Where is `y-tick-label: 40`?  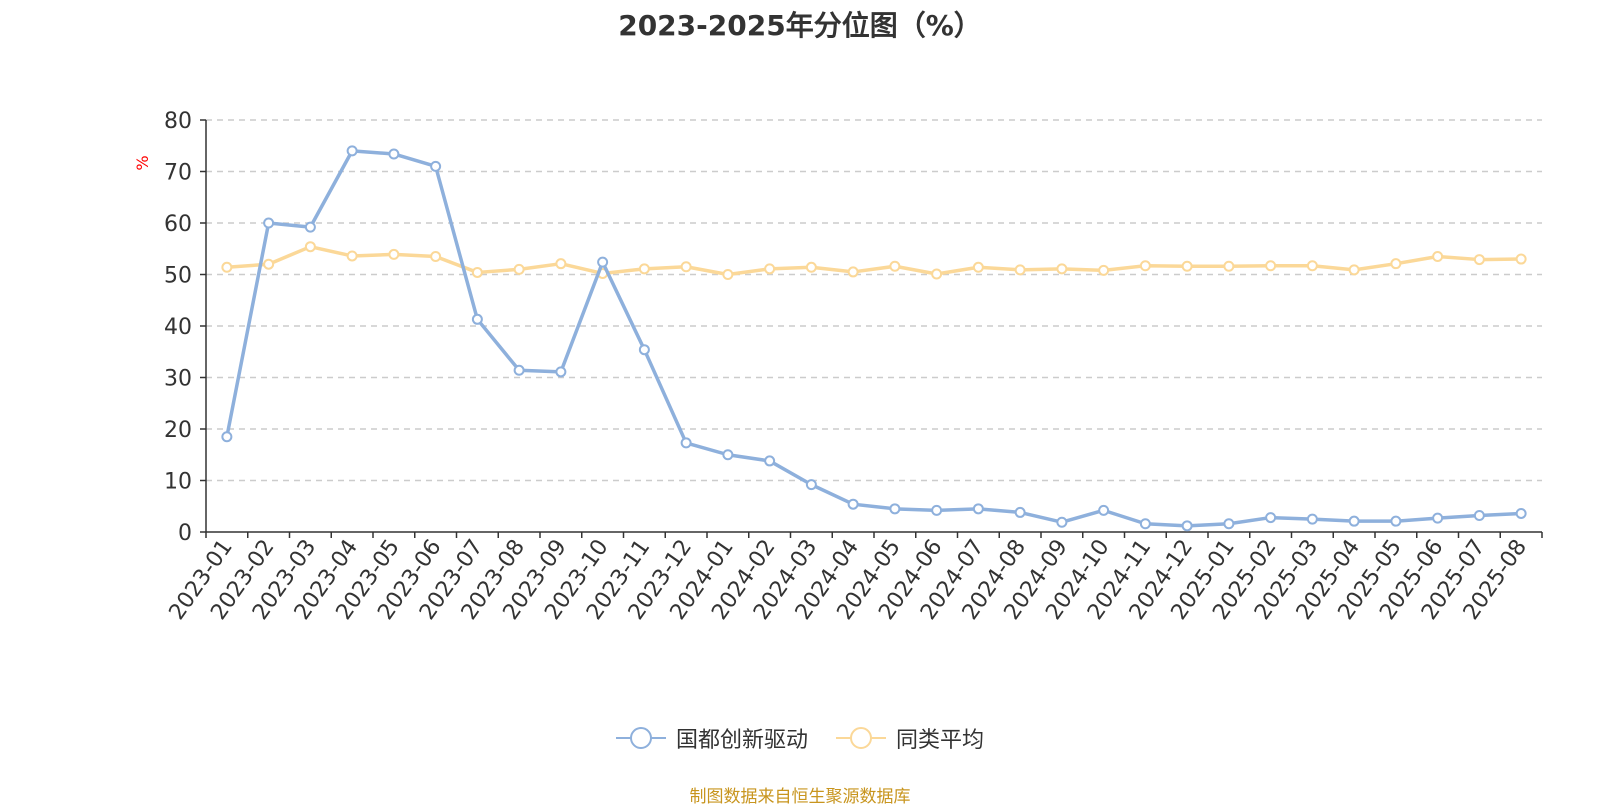
y-tick-label: 40 is located at coordinates (178, 327).